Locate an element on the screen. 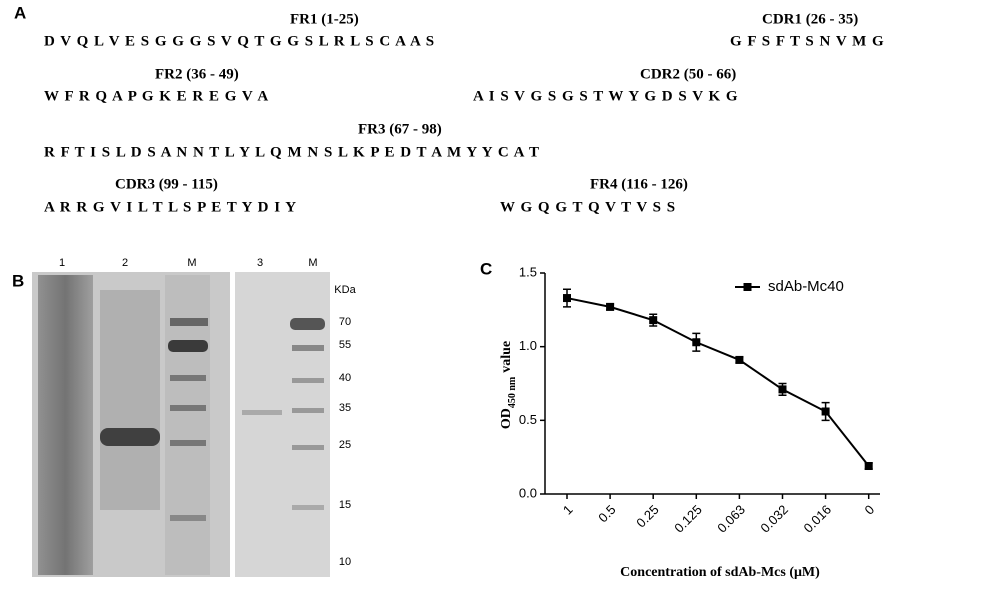 The height and width of the screenshot is (596, 1000). marker-label: 15 is located at coordinates (345, 505).